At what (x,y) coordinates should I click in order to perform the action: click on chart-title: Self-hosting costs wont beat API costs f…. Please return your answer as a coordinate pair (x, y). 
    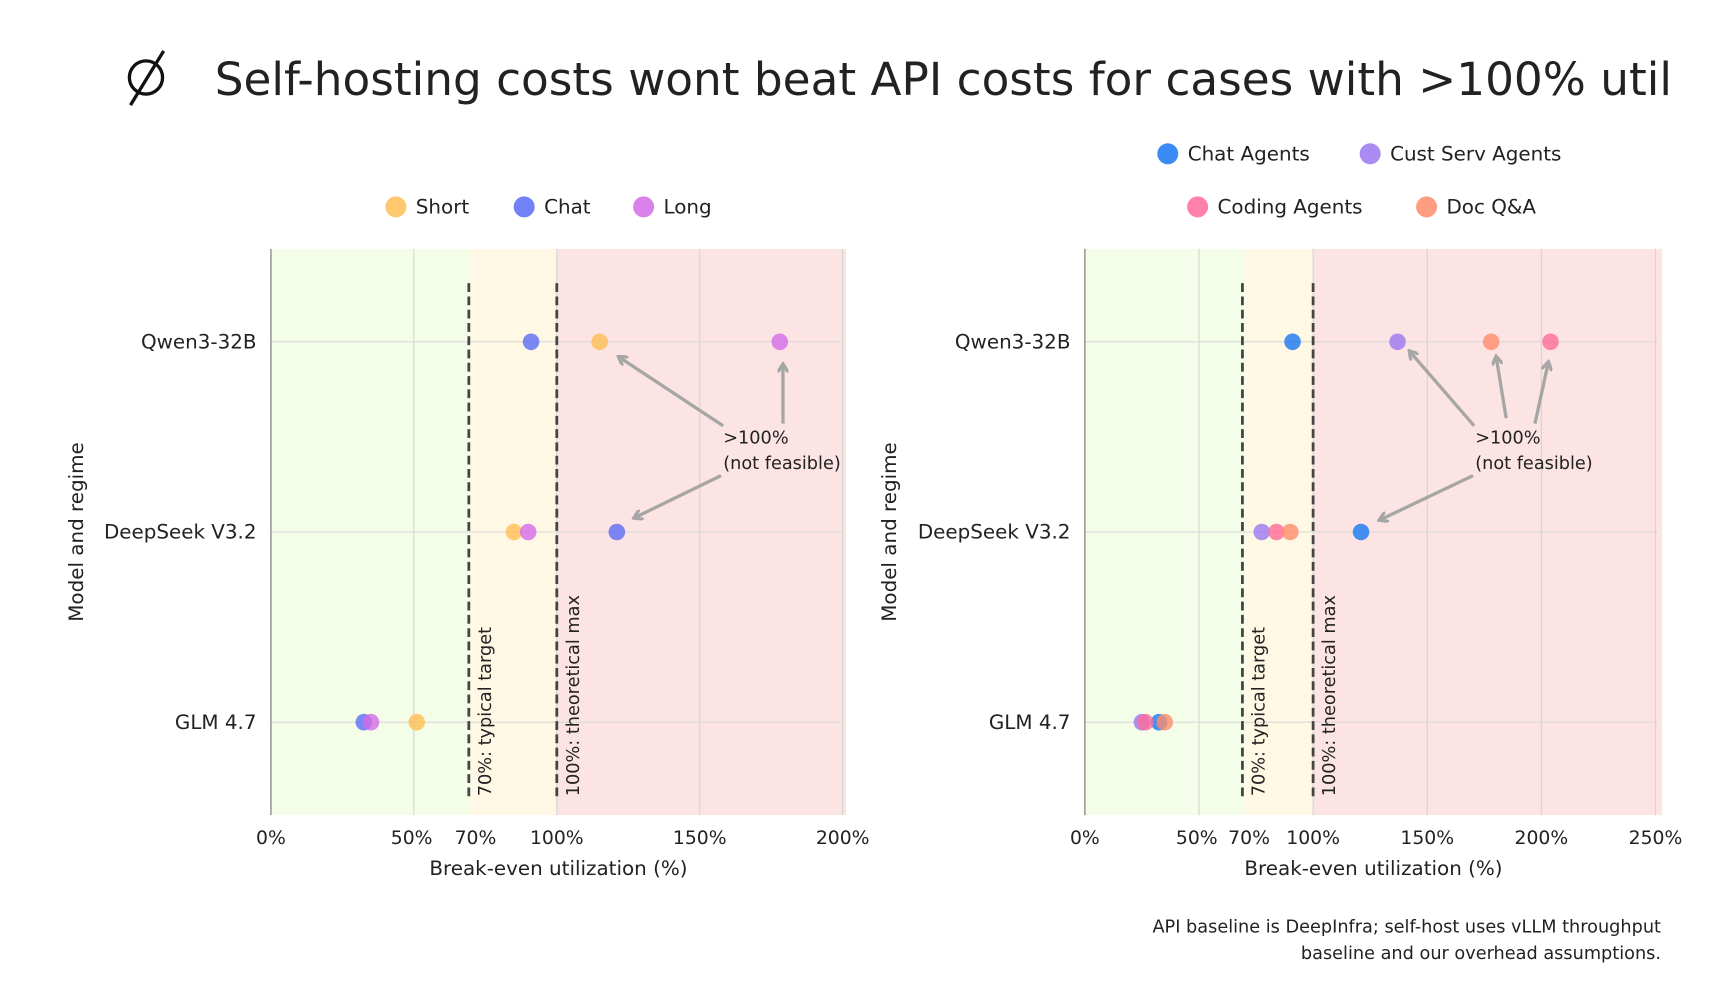
    Looking at the image, I should click on (943, 79).